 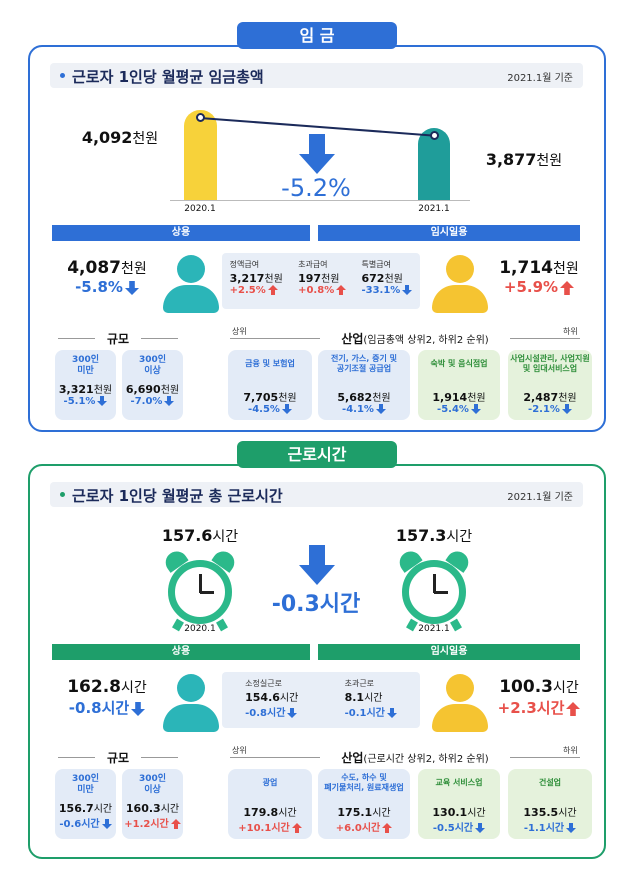 What do you see at coordinates (99, 708) in the screenshot?
I see `change-text: -0.8시간` at bounding box center [99, 708].